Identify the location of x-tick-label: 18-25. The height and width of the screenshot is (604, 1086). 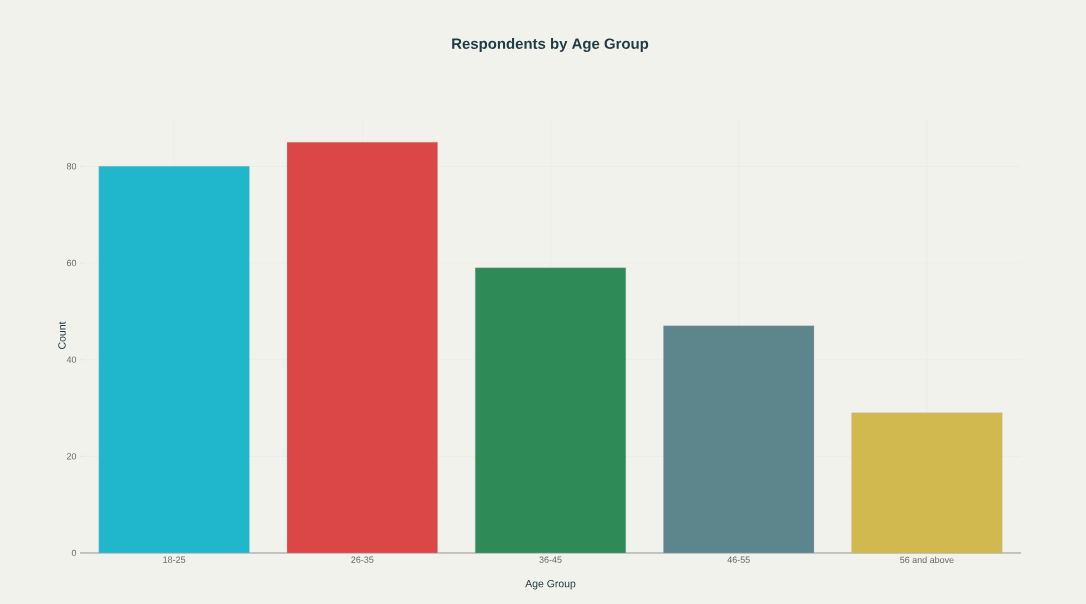
(174, 559).